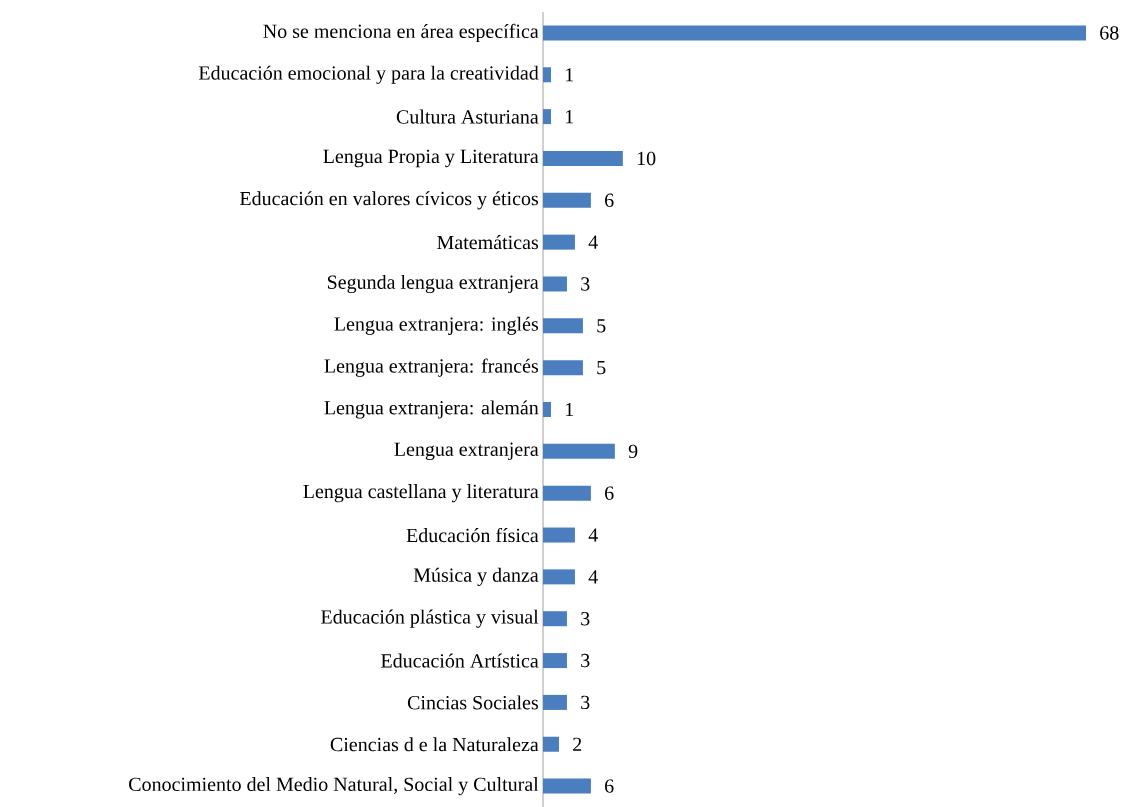  Describe the element at coordinates (467, 116) in the screenshot. I see `y-tick-label: Cultura Asturiana` at that location.